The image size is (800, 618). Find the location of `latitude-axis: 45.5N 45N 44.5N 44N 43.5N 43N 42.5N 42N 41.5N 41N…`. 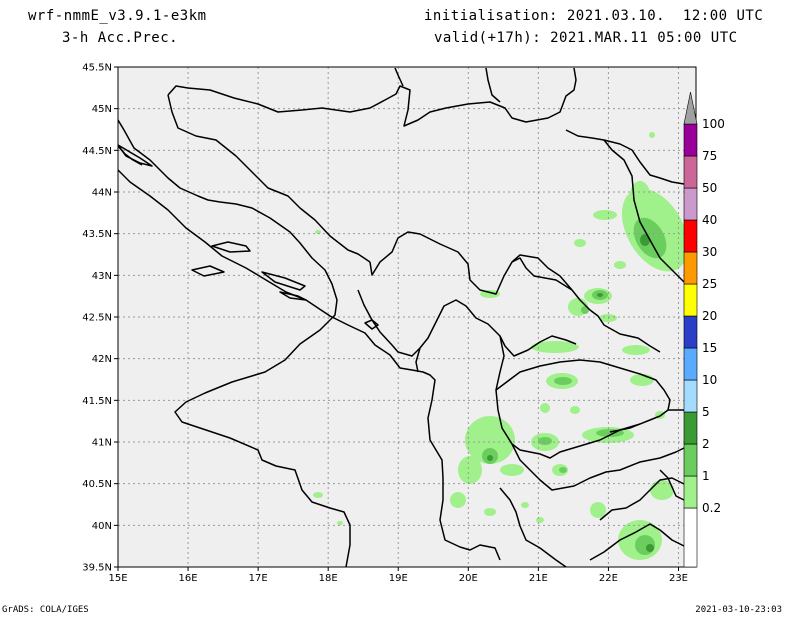

latitude-axis: 45.5N 45N 44.5N 44N 43.5N 43N 42.5N 42N 41.5N 41N… is located at coordinates (100, 318).